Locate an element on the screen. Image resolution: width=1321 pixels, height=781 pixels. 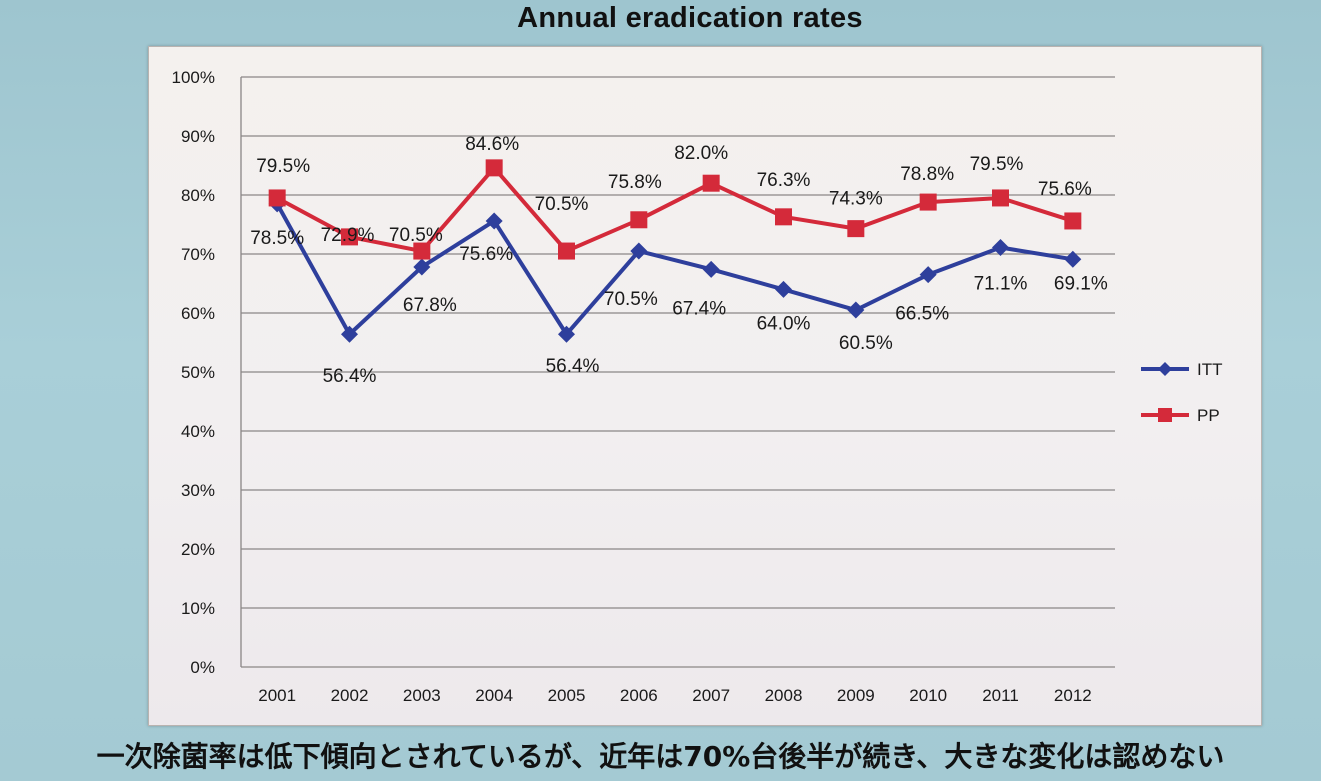
y-tick-label-70pct: 70% is located at coordinates (198, 254).